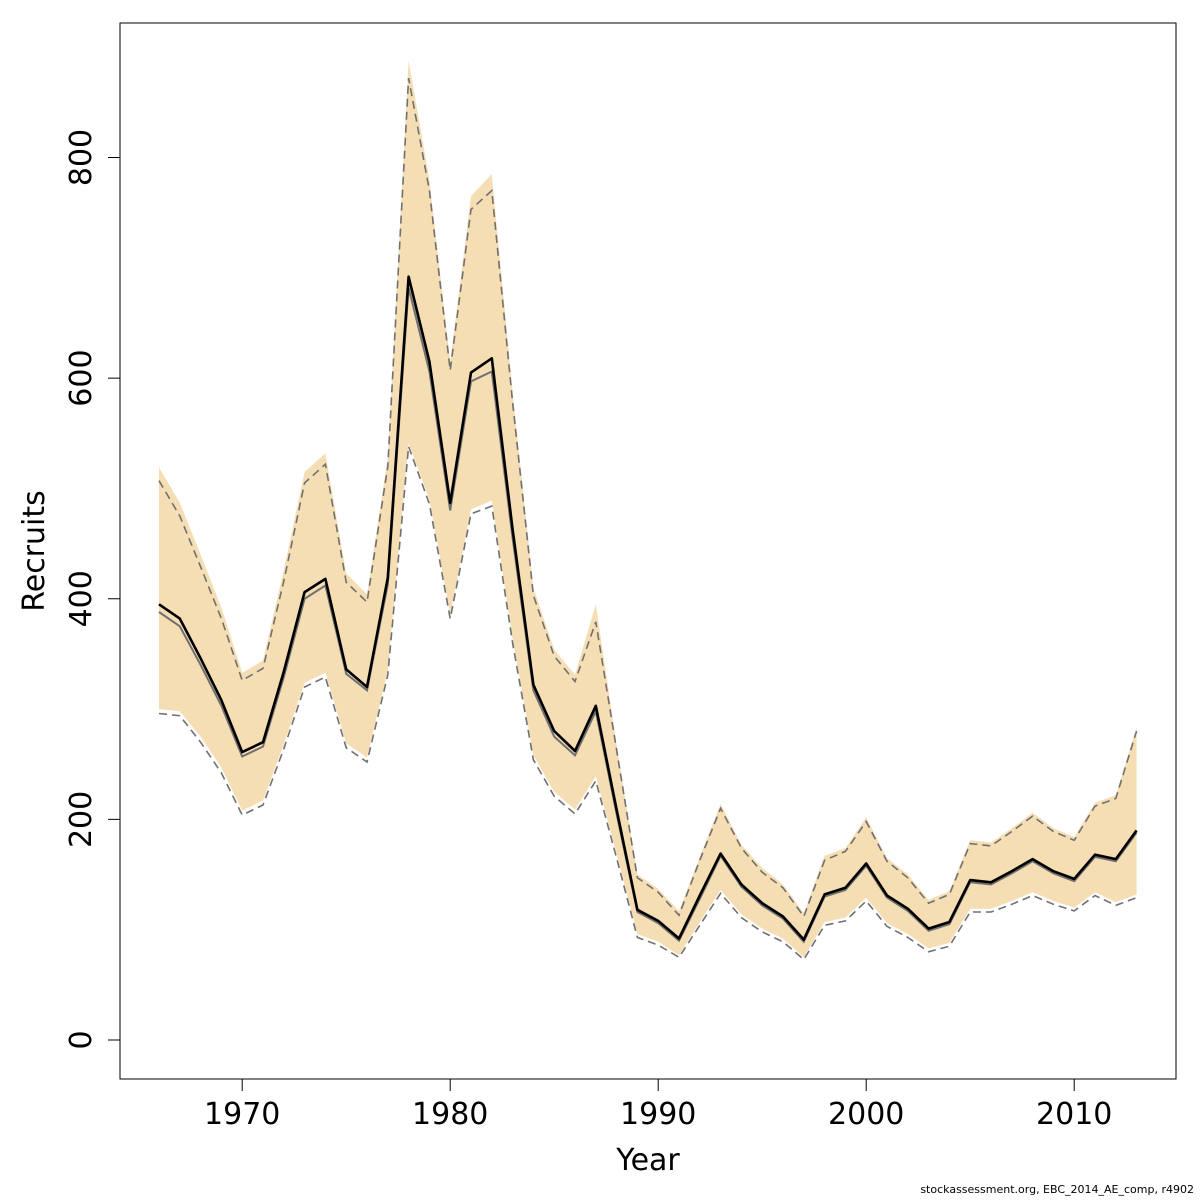 This screenshot has width=1200, height=1200. I want to click on x-tick-label: 1990, so click(658, 1114).